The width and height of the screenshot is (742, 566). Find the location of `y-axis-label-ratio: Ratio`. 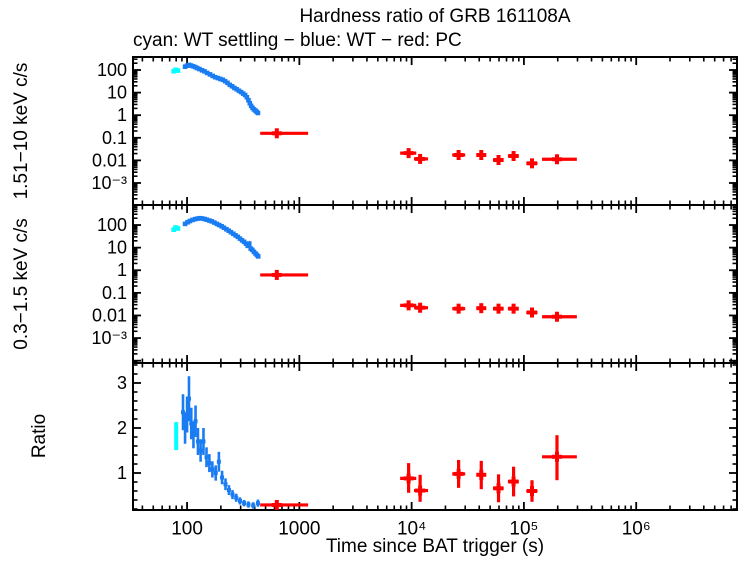

y-axis-label-ratio: Ratio is located at coordinates (39, 436).